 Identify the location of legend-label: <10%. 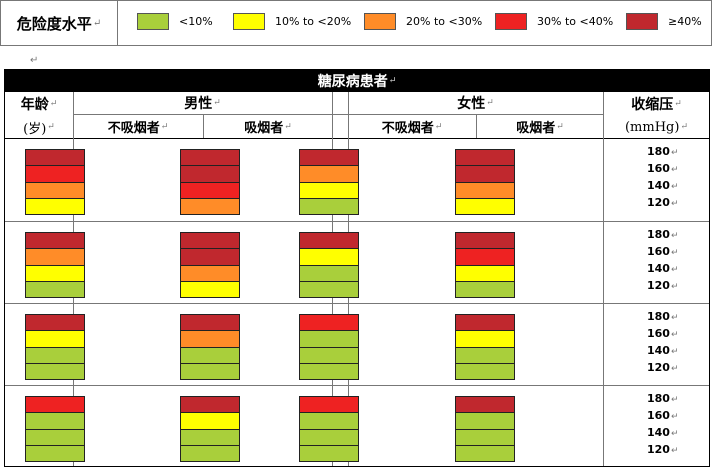
(196, 21).